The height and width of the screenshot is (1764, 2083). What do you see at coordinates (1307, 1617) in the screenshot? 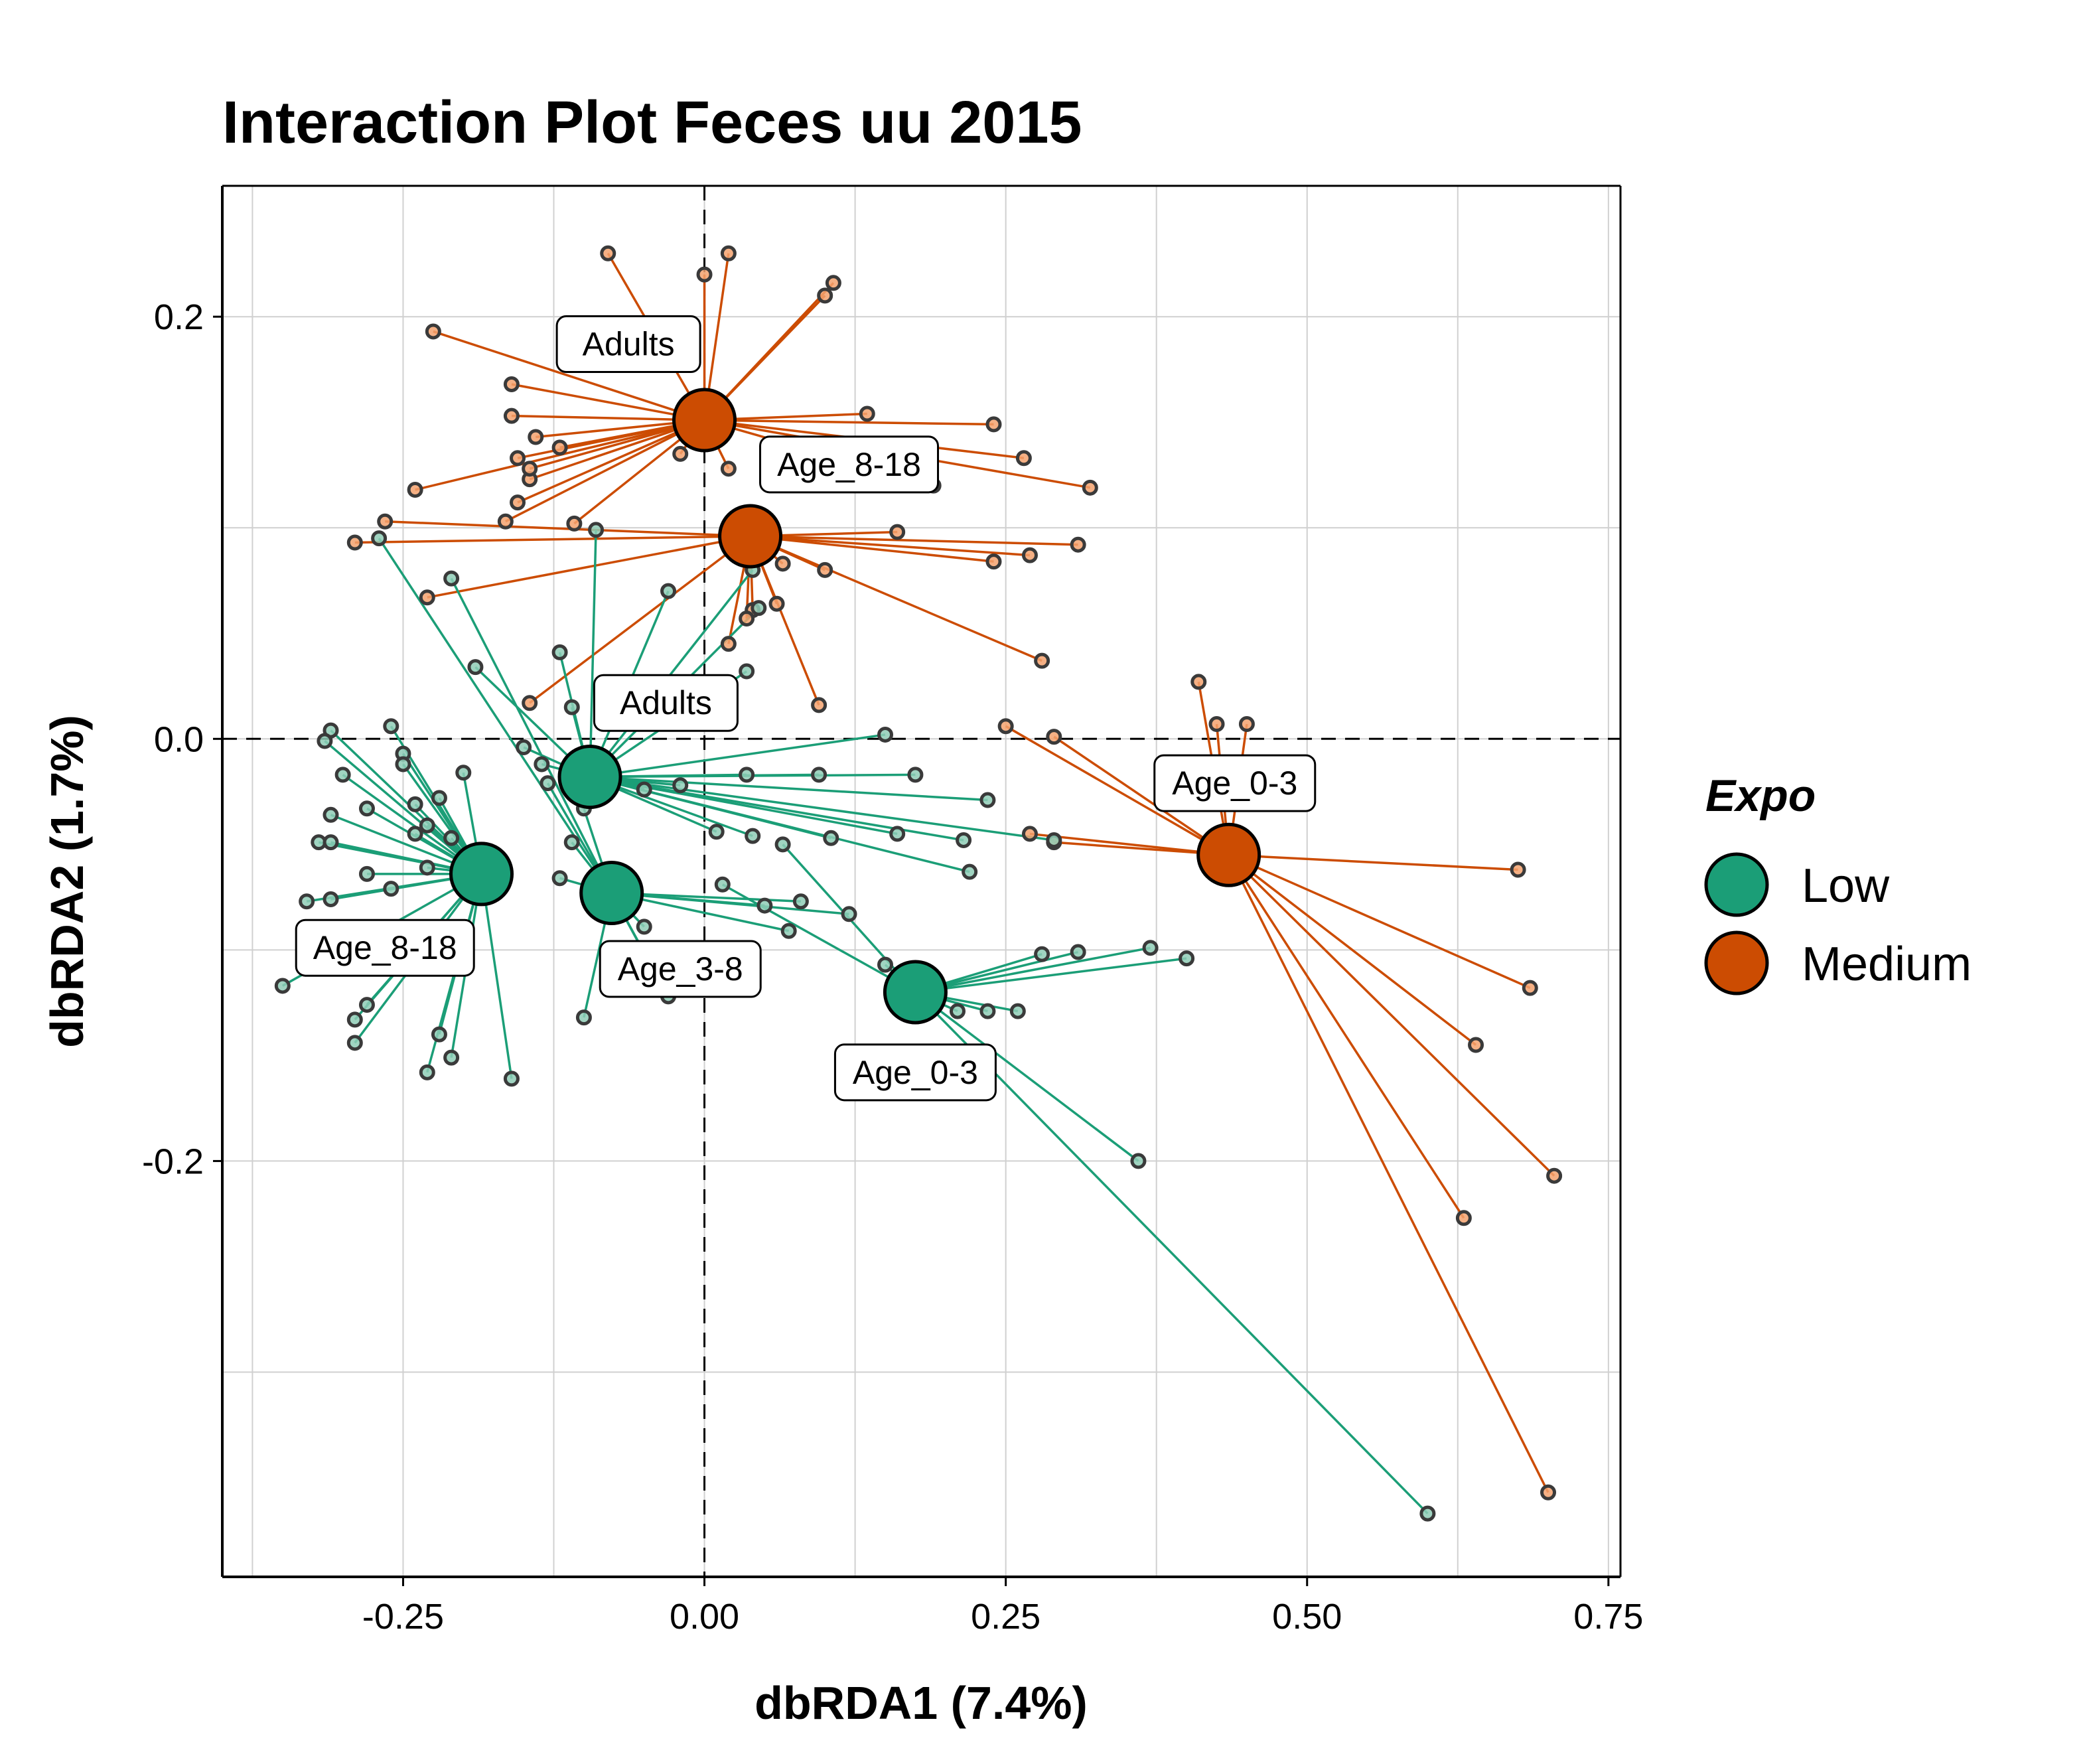
I see `x-tick-label: 0.50` at bounding box center [1307, 1617].